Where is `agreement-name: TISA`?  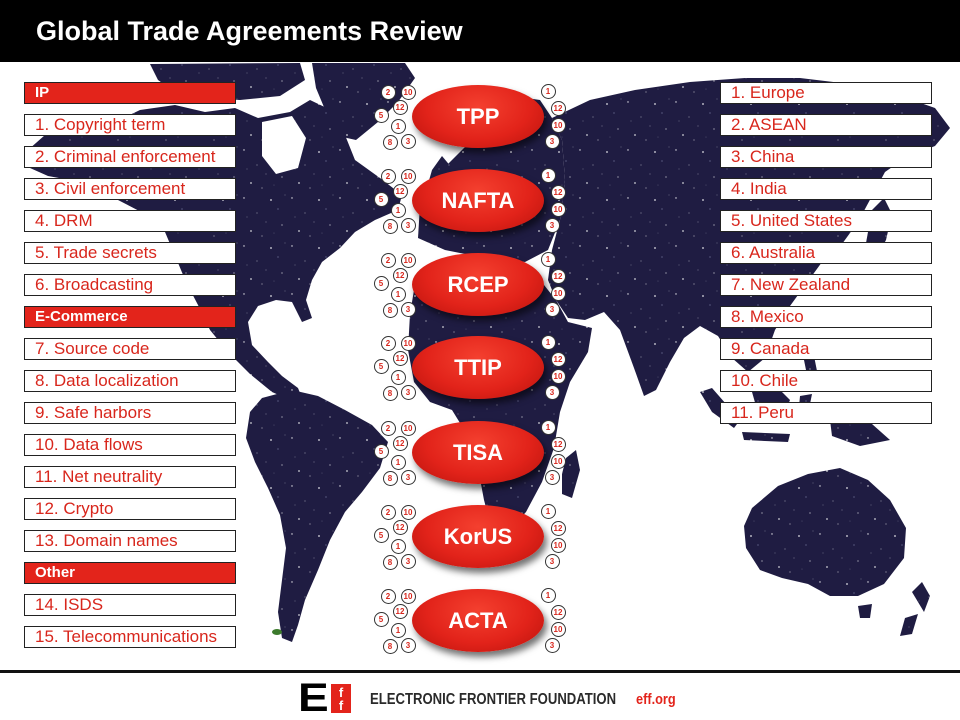
agreement-name: TISA is located at coordinates (478, 452).